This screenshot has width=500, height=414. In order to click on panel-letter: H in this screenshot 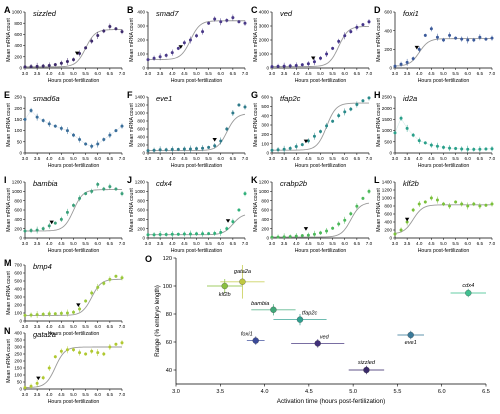, I will do `click(377, 95)`.